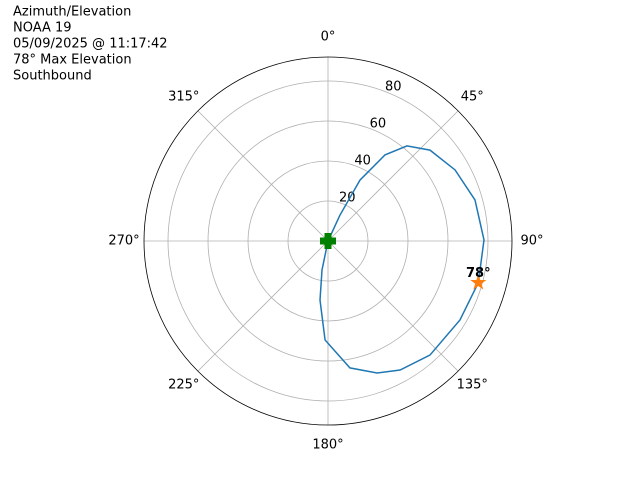  I want to click on theta-tick-label: 315°, so click(183, 96).